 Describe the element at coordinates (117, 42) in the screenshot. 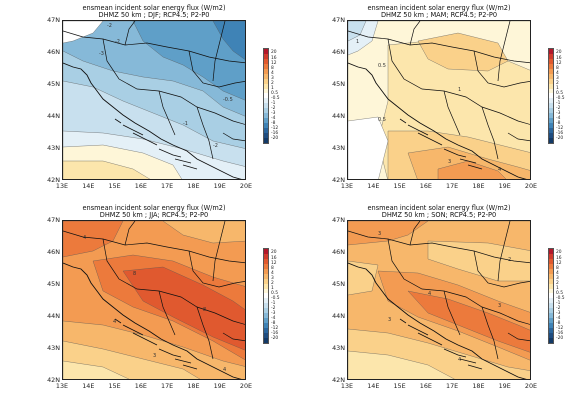

I see `contour-label: -2` at that location.